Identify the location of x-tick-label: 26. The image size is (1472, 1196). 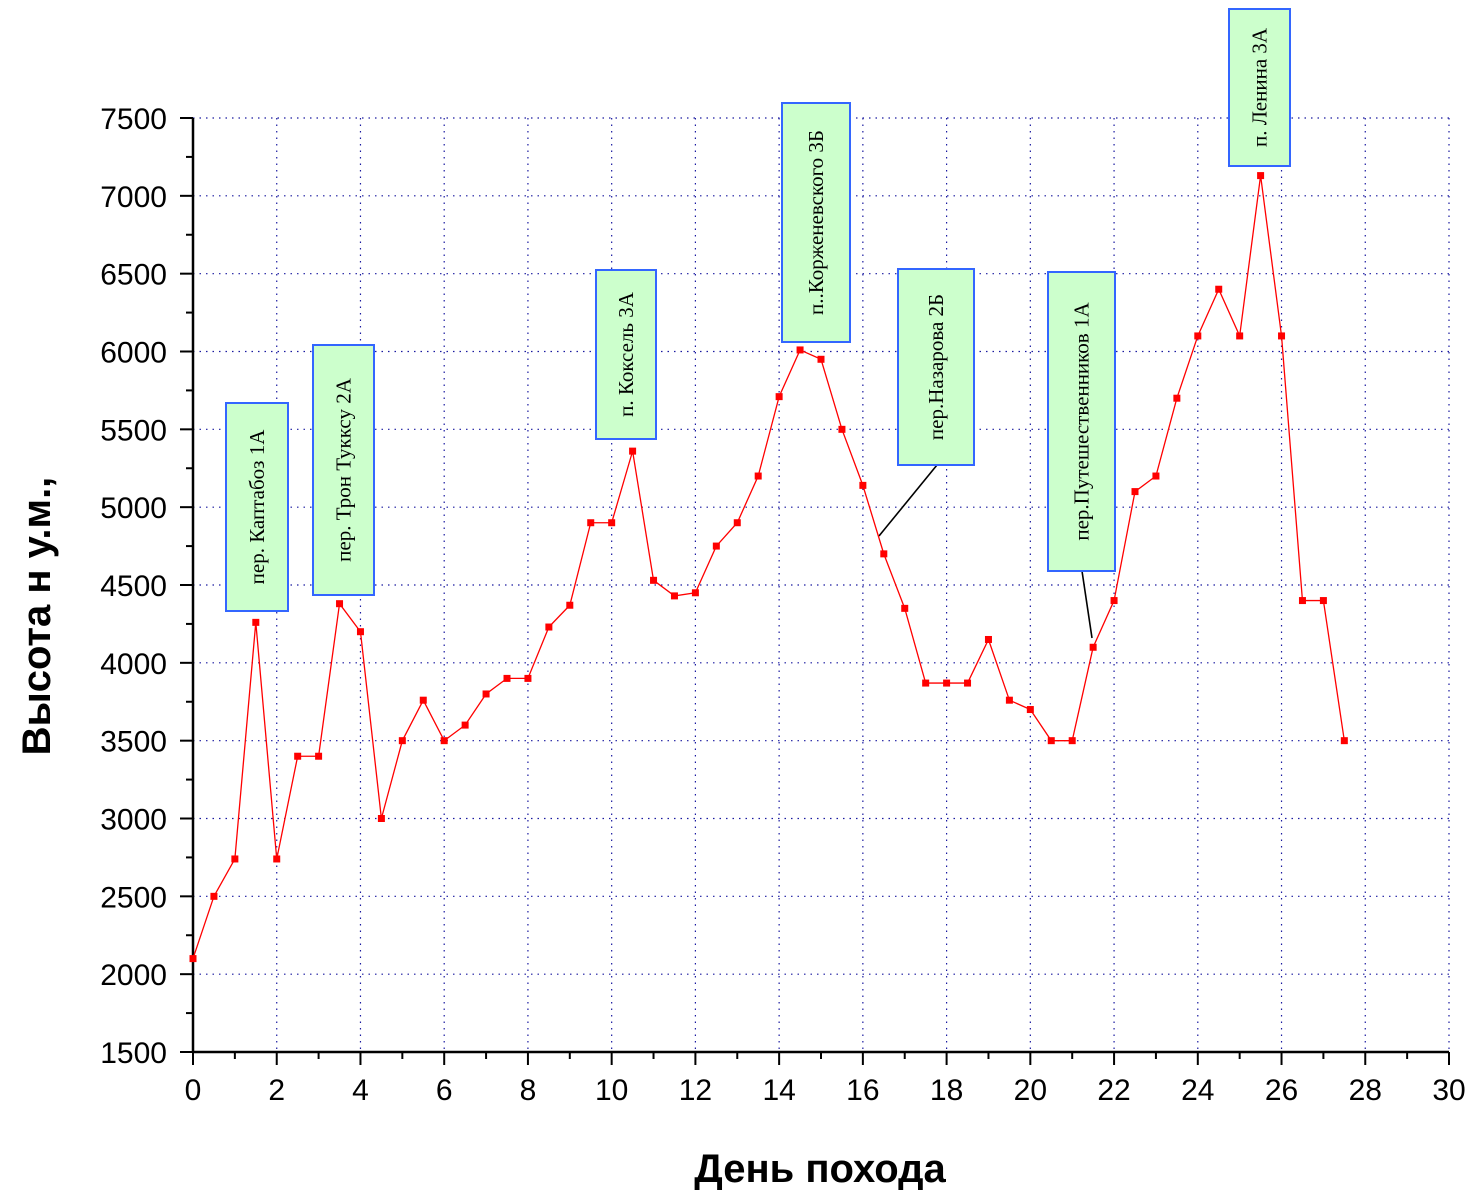
(1281, 1090).